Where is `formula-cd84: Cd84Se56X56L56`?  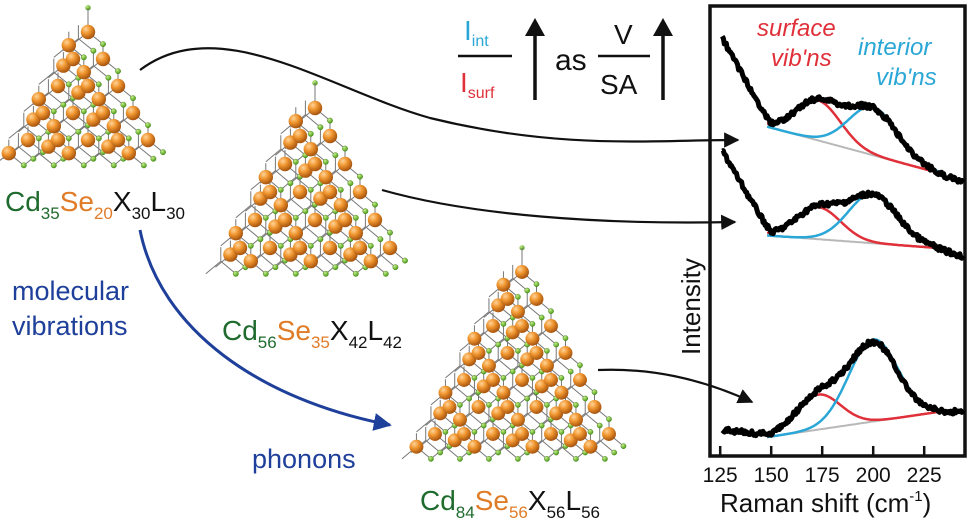 formula-cd84: Cd84Se56X56L56 is located at coordinates (510, 503).